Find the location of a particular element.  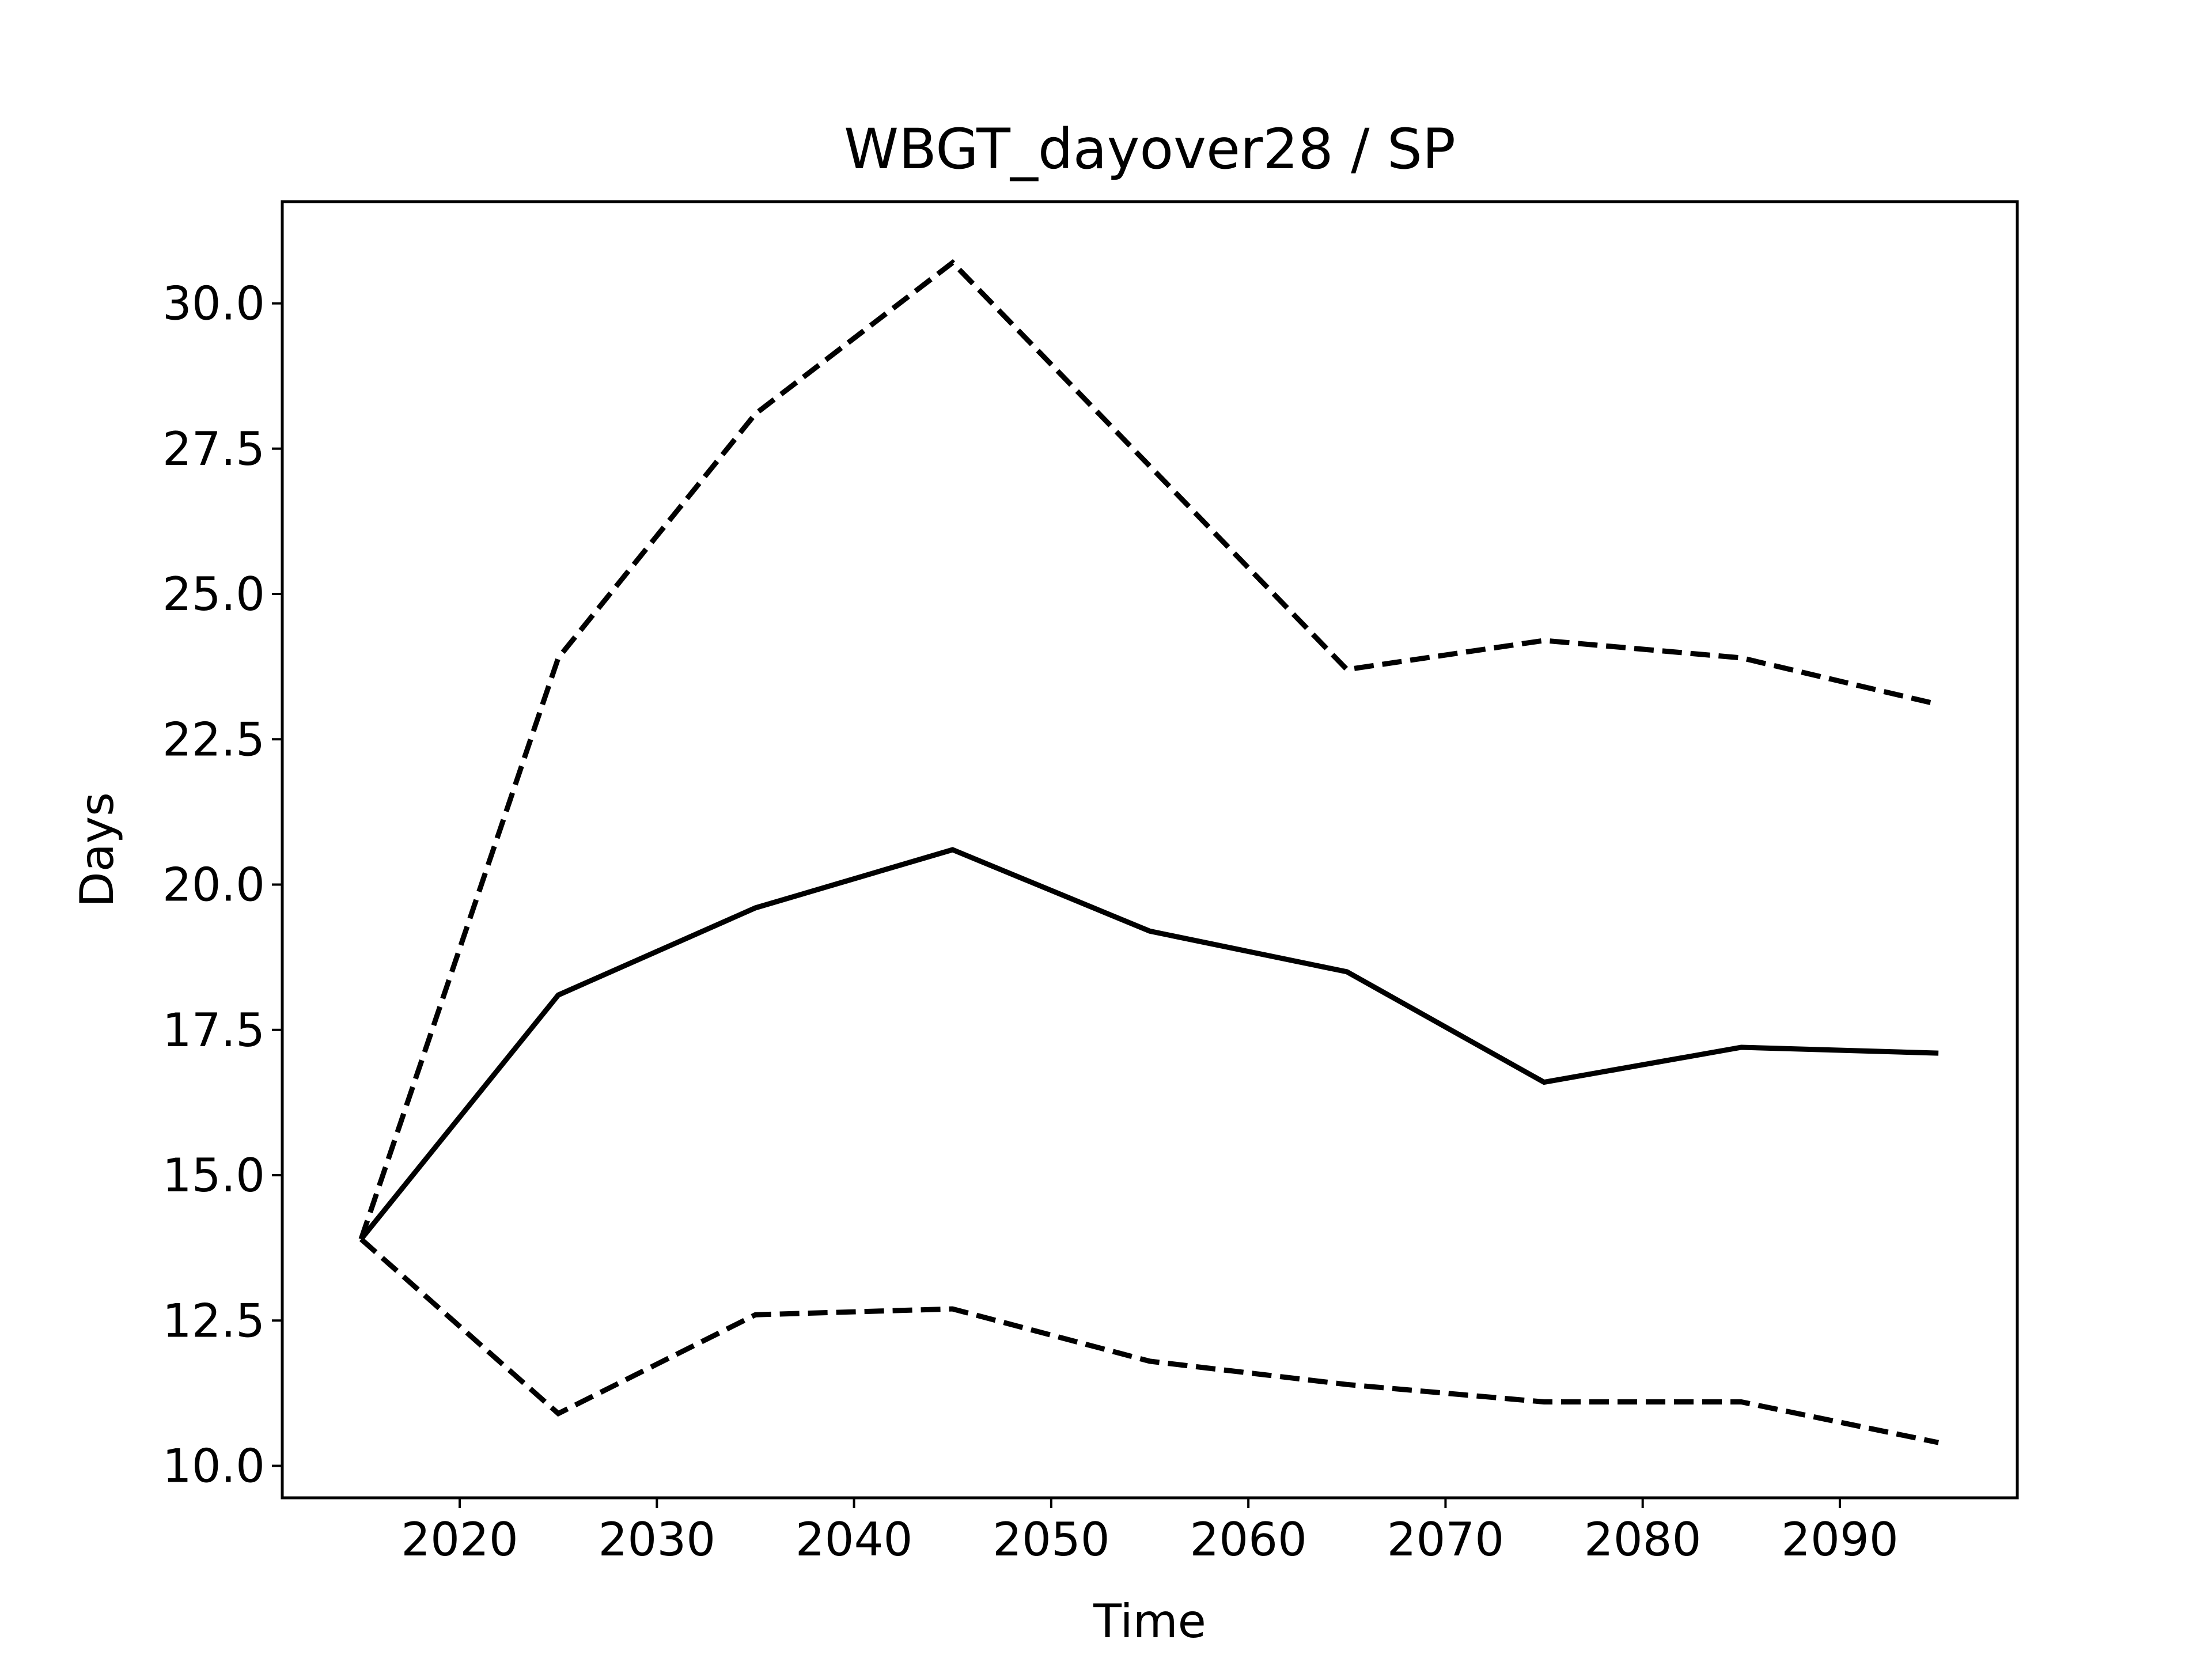

x-tick-label: 2030 is located at coordinates (657, 1539).